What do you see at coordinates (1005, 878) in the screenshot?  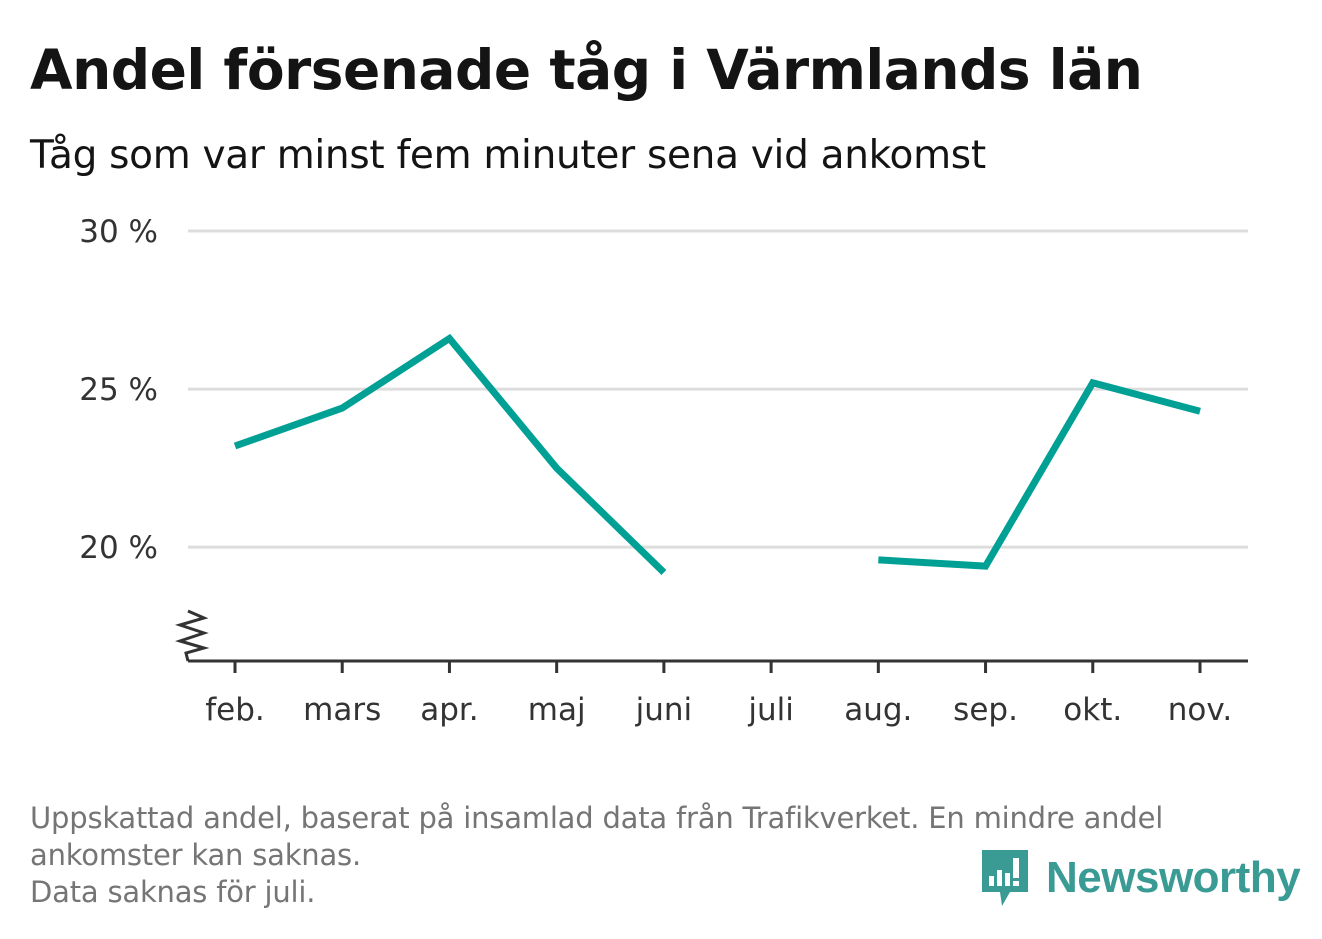 I see `newsworthy-logo-icon` at bounding box center [1005, 878].